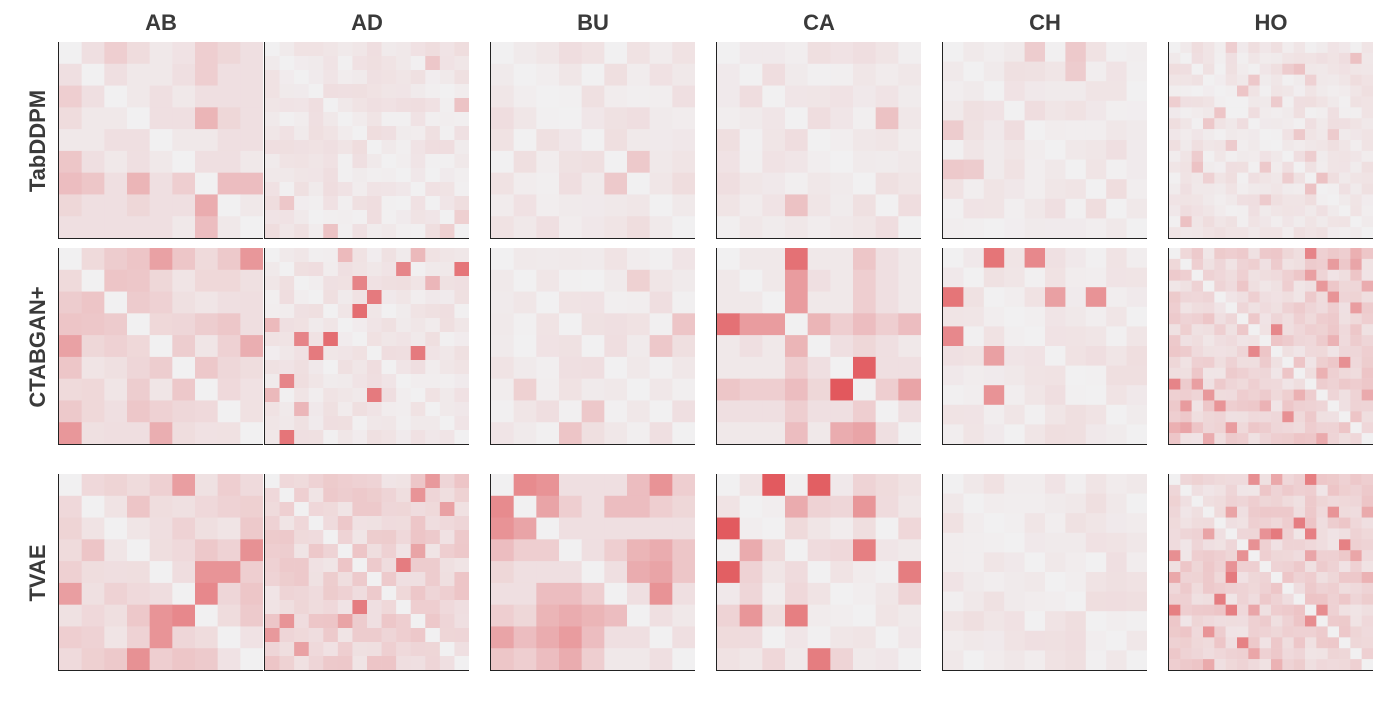 The image size is (1400, 715). What do you see at coordinates (161, 572) in the screenshot?
I see `heatmap-svg` at bounding box center [161, 572].